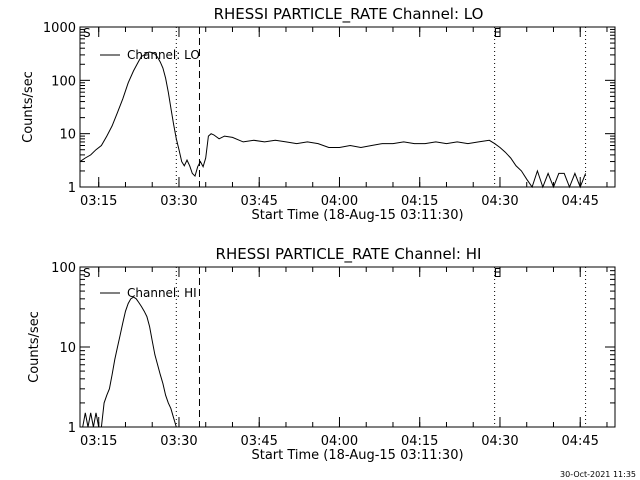  What do you see at coordinates (349, 254) in the screenshot?
I see `chart-title: RHESSI PARTICLE_RATE Channel: HI` at bounding box center [349, 254].